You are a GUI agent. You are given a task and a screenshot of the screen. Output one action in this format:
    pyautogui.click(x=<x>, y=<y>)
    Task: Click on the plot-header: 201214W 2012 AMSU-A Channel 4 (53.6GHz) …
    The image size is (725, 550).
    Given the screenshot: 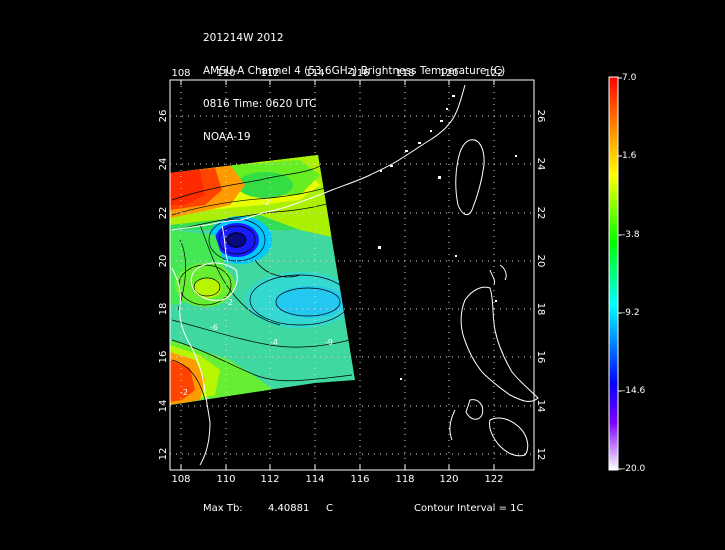 What is the action you would take?
    pyautogui.click(x=354, y=82)
    